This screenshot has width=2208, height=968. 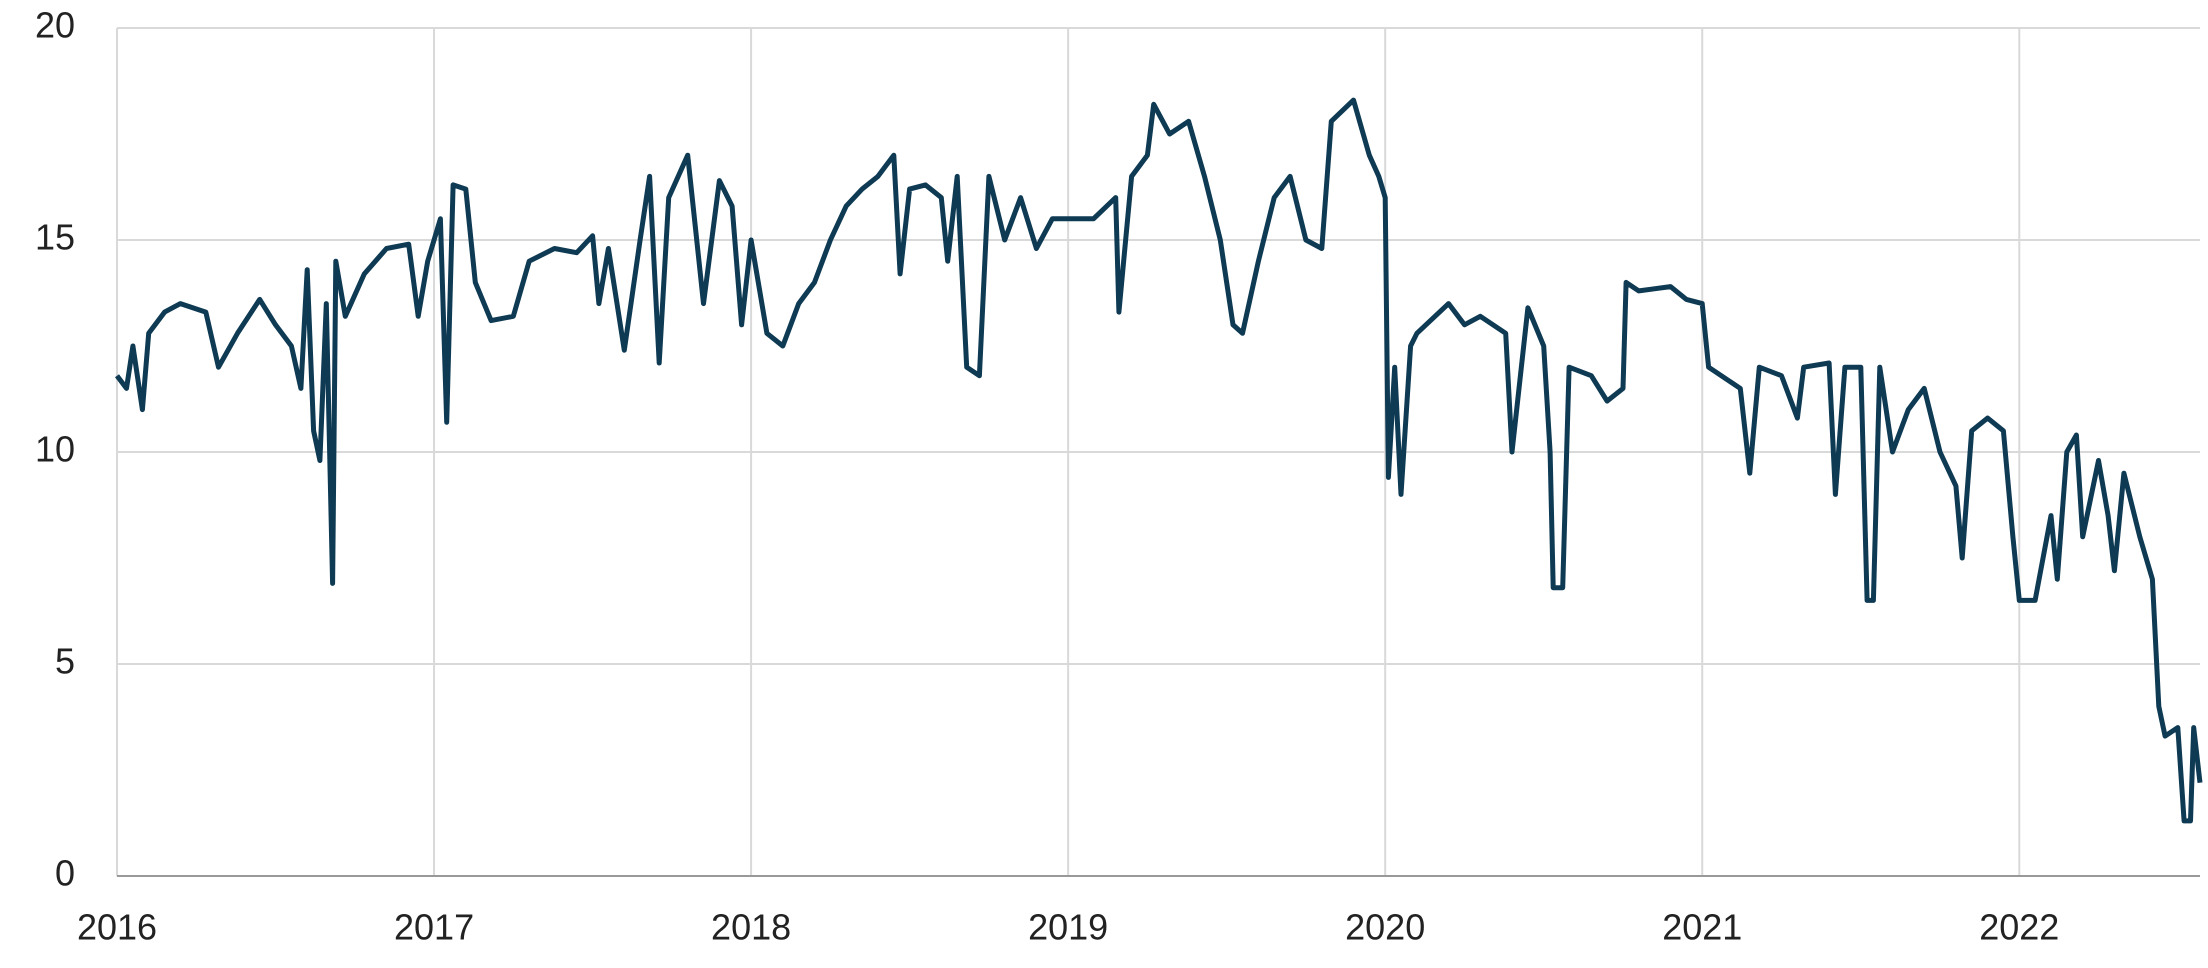 What do you see at coordinates (117, 927) in the screenshot?
I see `x-tick-label: 2016` at bounding box center [117, 927].